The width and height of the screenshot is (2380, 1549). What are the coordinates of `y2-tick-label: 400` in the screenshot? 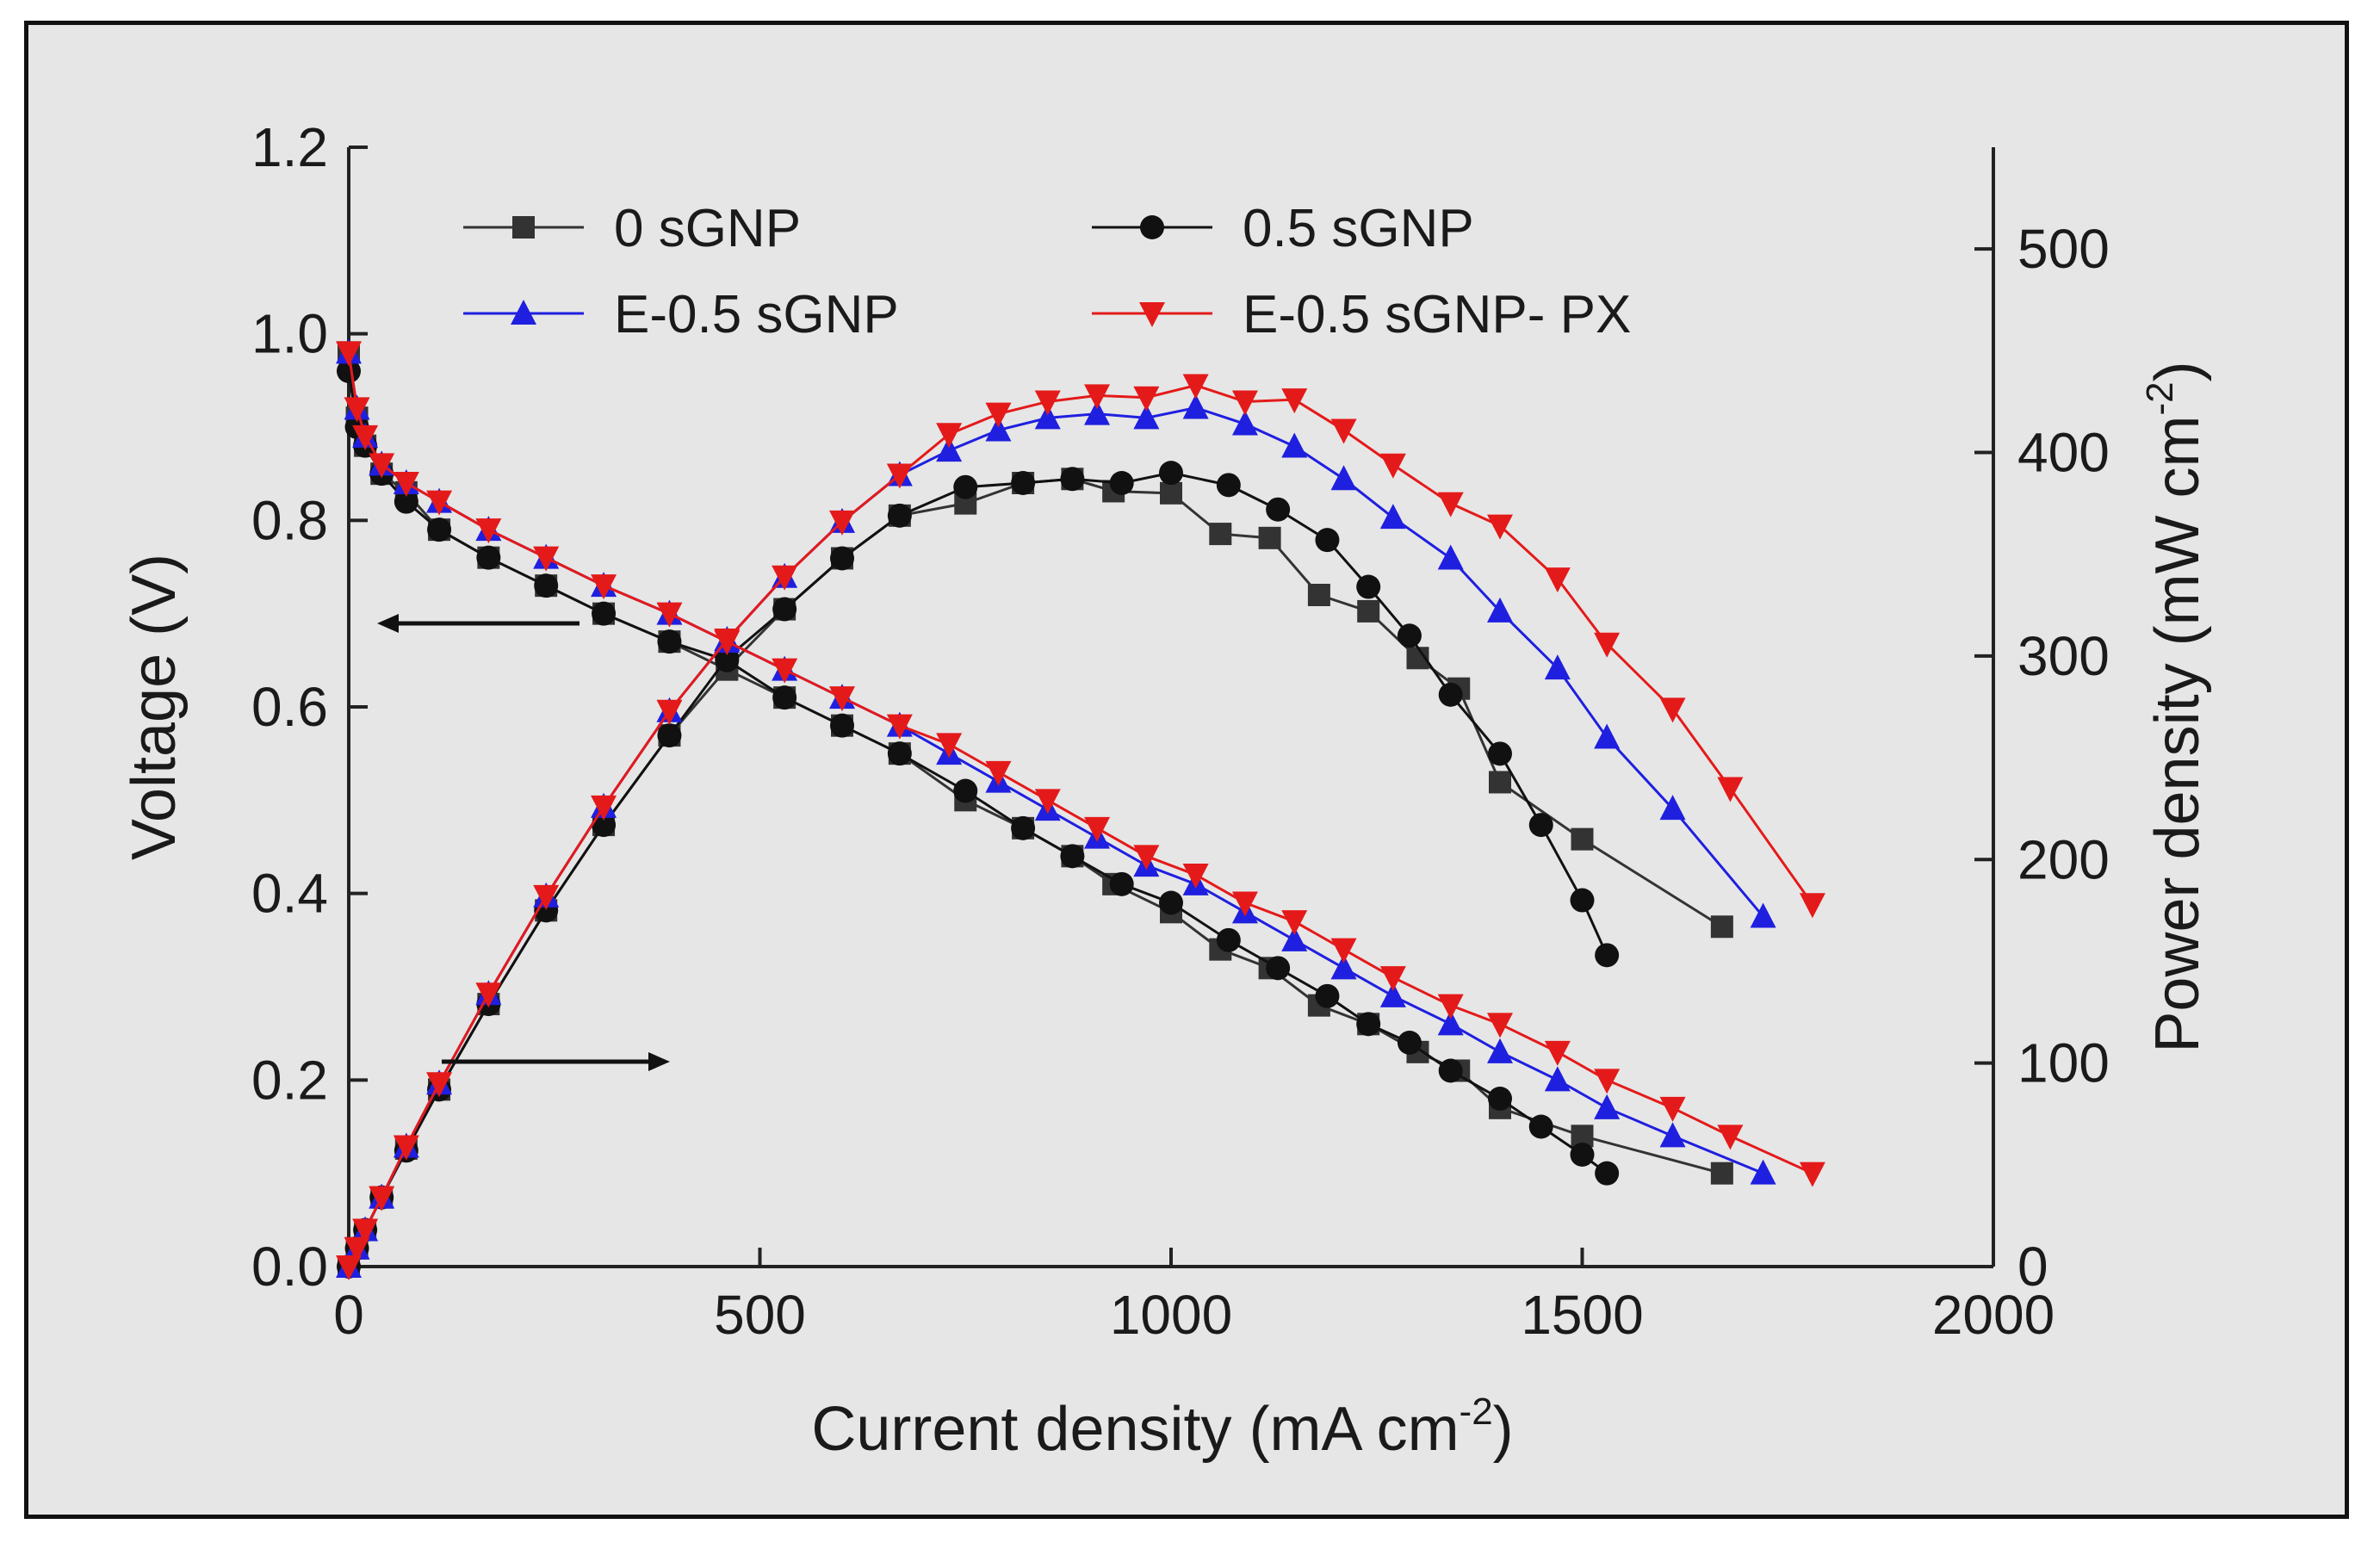 It's located at (2063, 453).